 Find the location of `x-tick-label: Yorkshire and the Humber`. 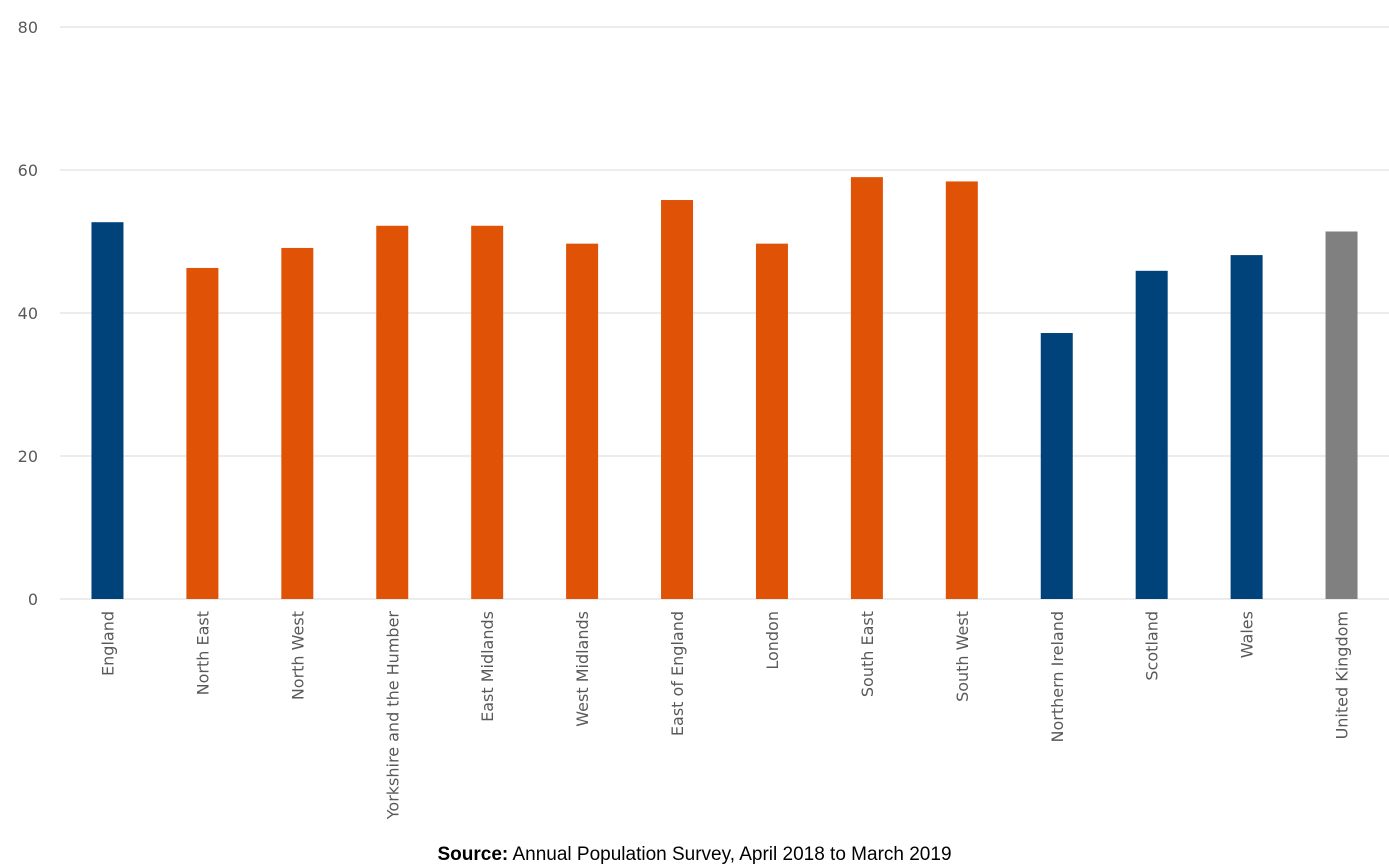

x-tick-label: Yorkshire and the Humber is located at coordinates (392, 716).